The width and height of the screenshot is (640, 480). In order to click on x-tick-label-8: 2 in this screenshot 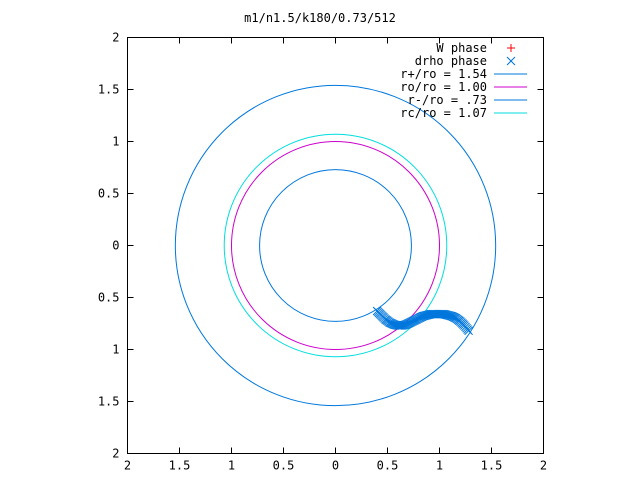, I will do `click(543, 466)`.